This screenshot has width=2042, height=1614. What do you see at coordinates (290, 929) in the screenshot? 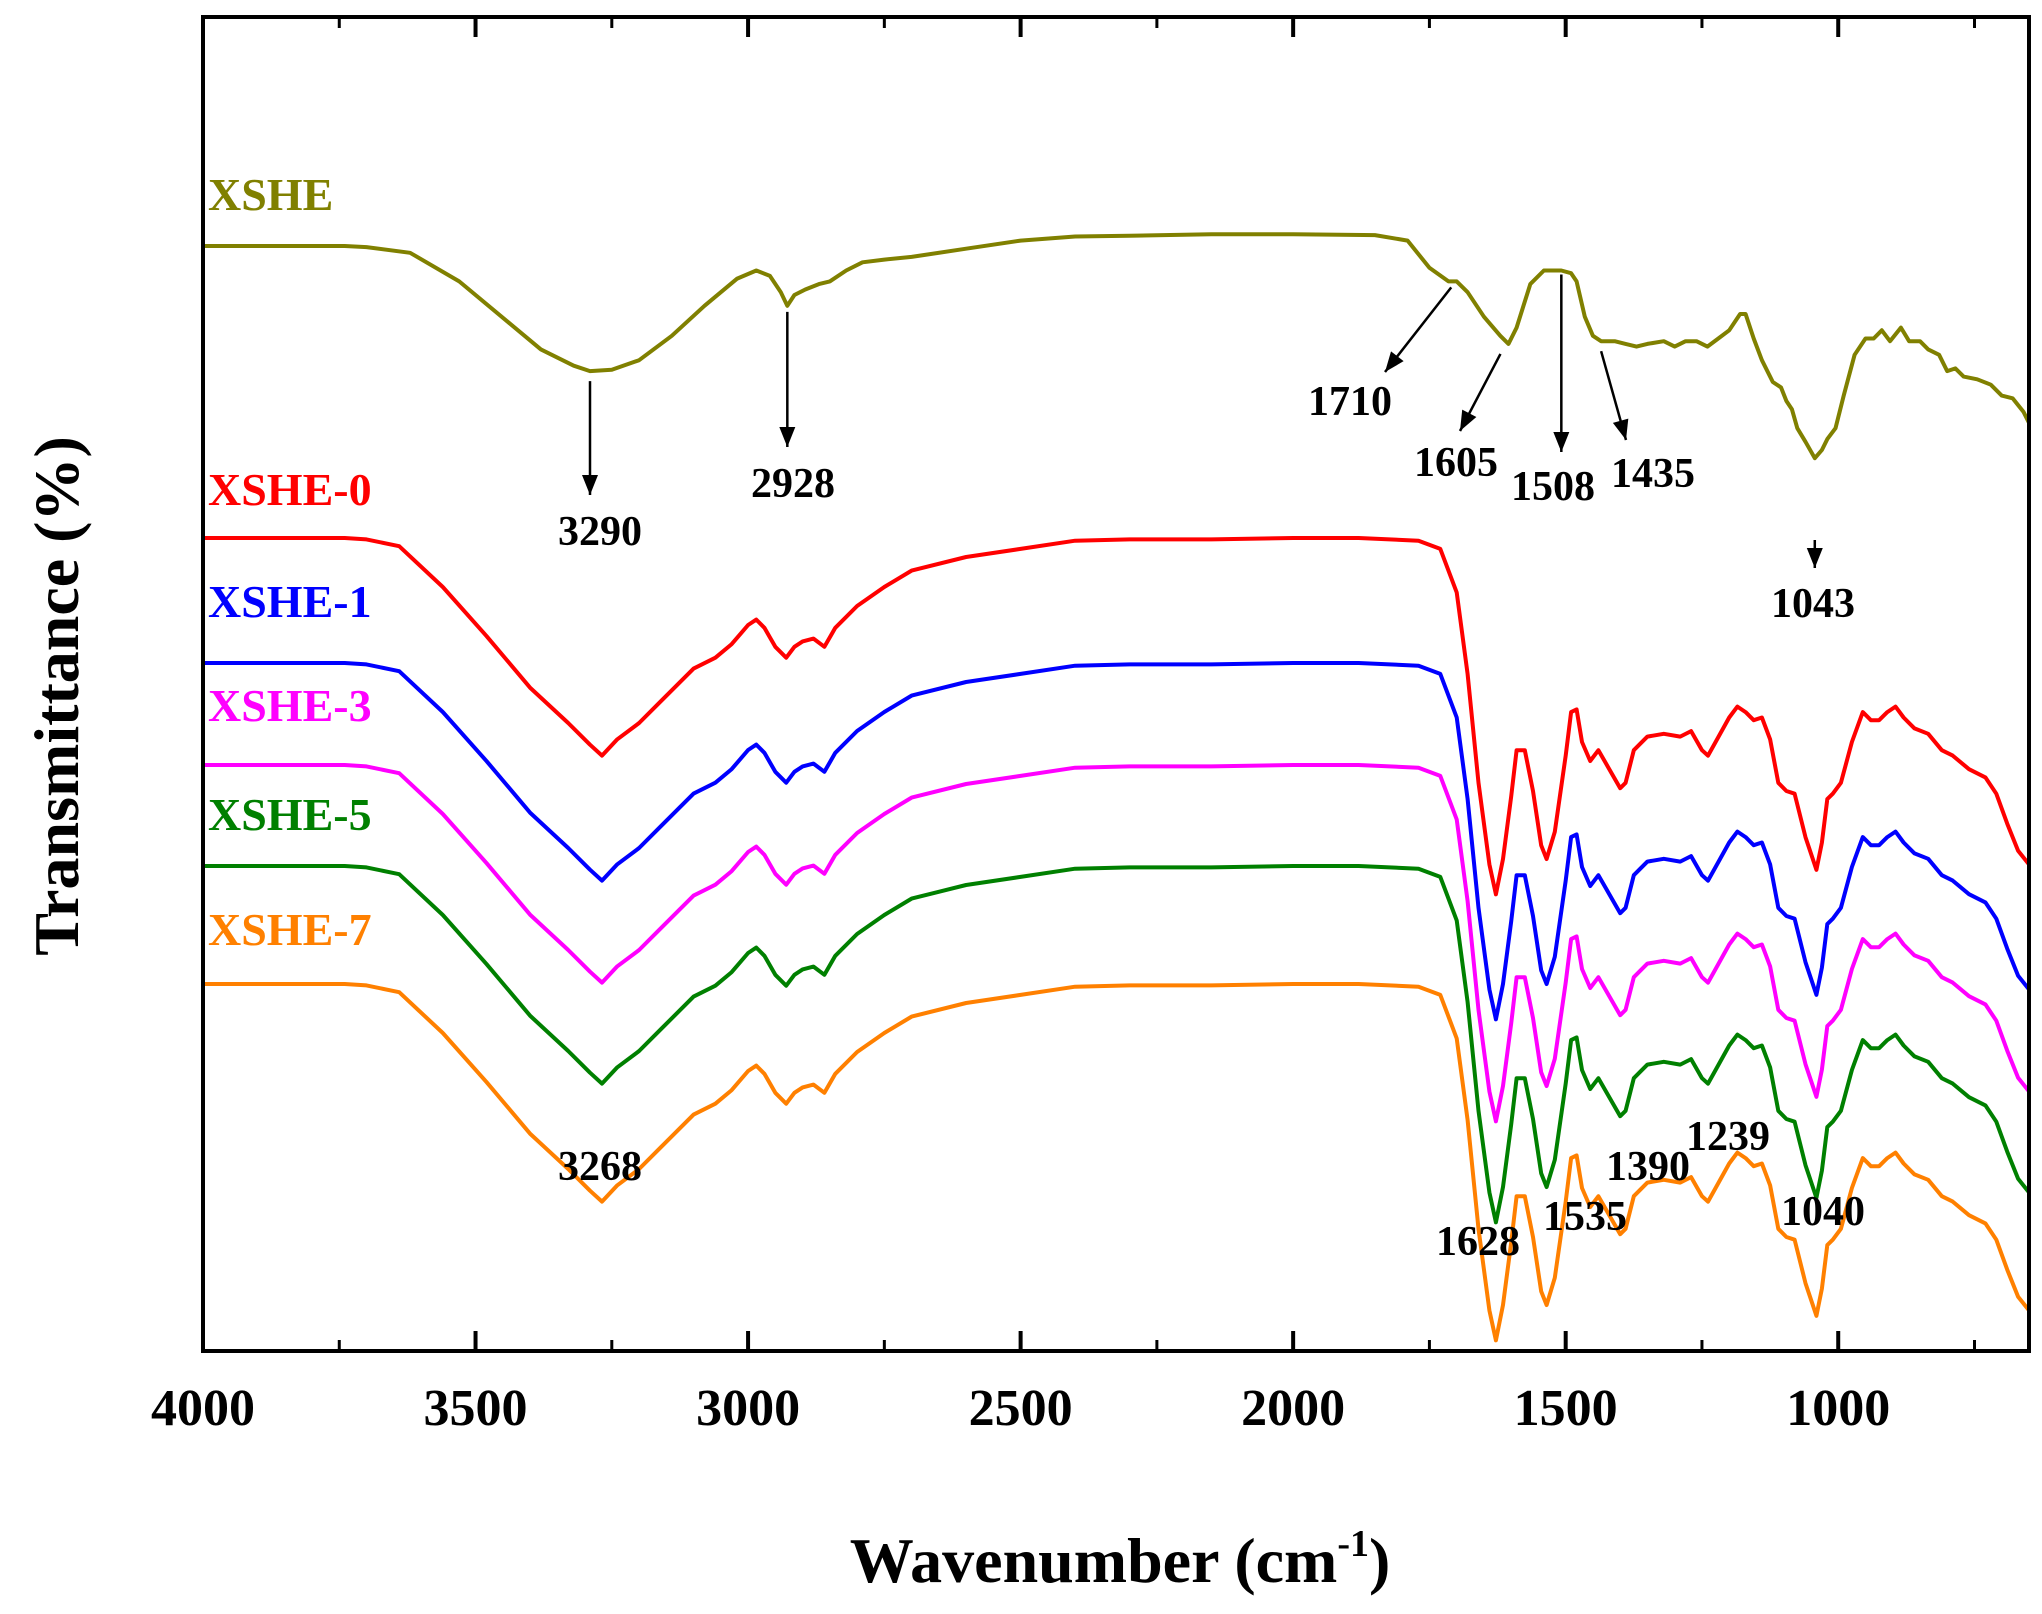
I see `series-label-xshe-7: XSHE-7` at bounding box center [290, 929].